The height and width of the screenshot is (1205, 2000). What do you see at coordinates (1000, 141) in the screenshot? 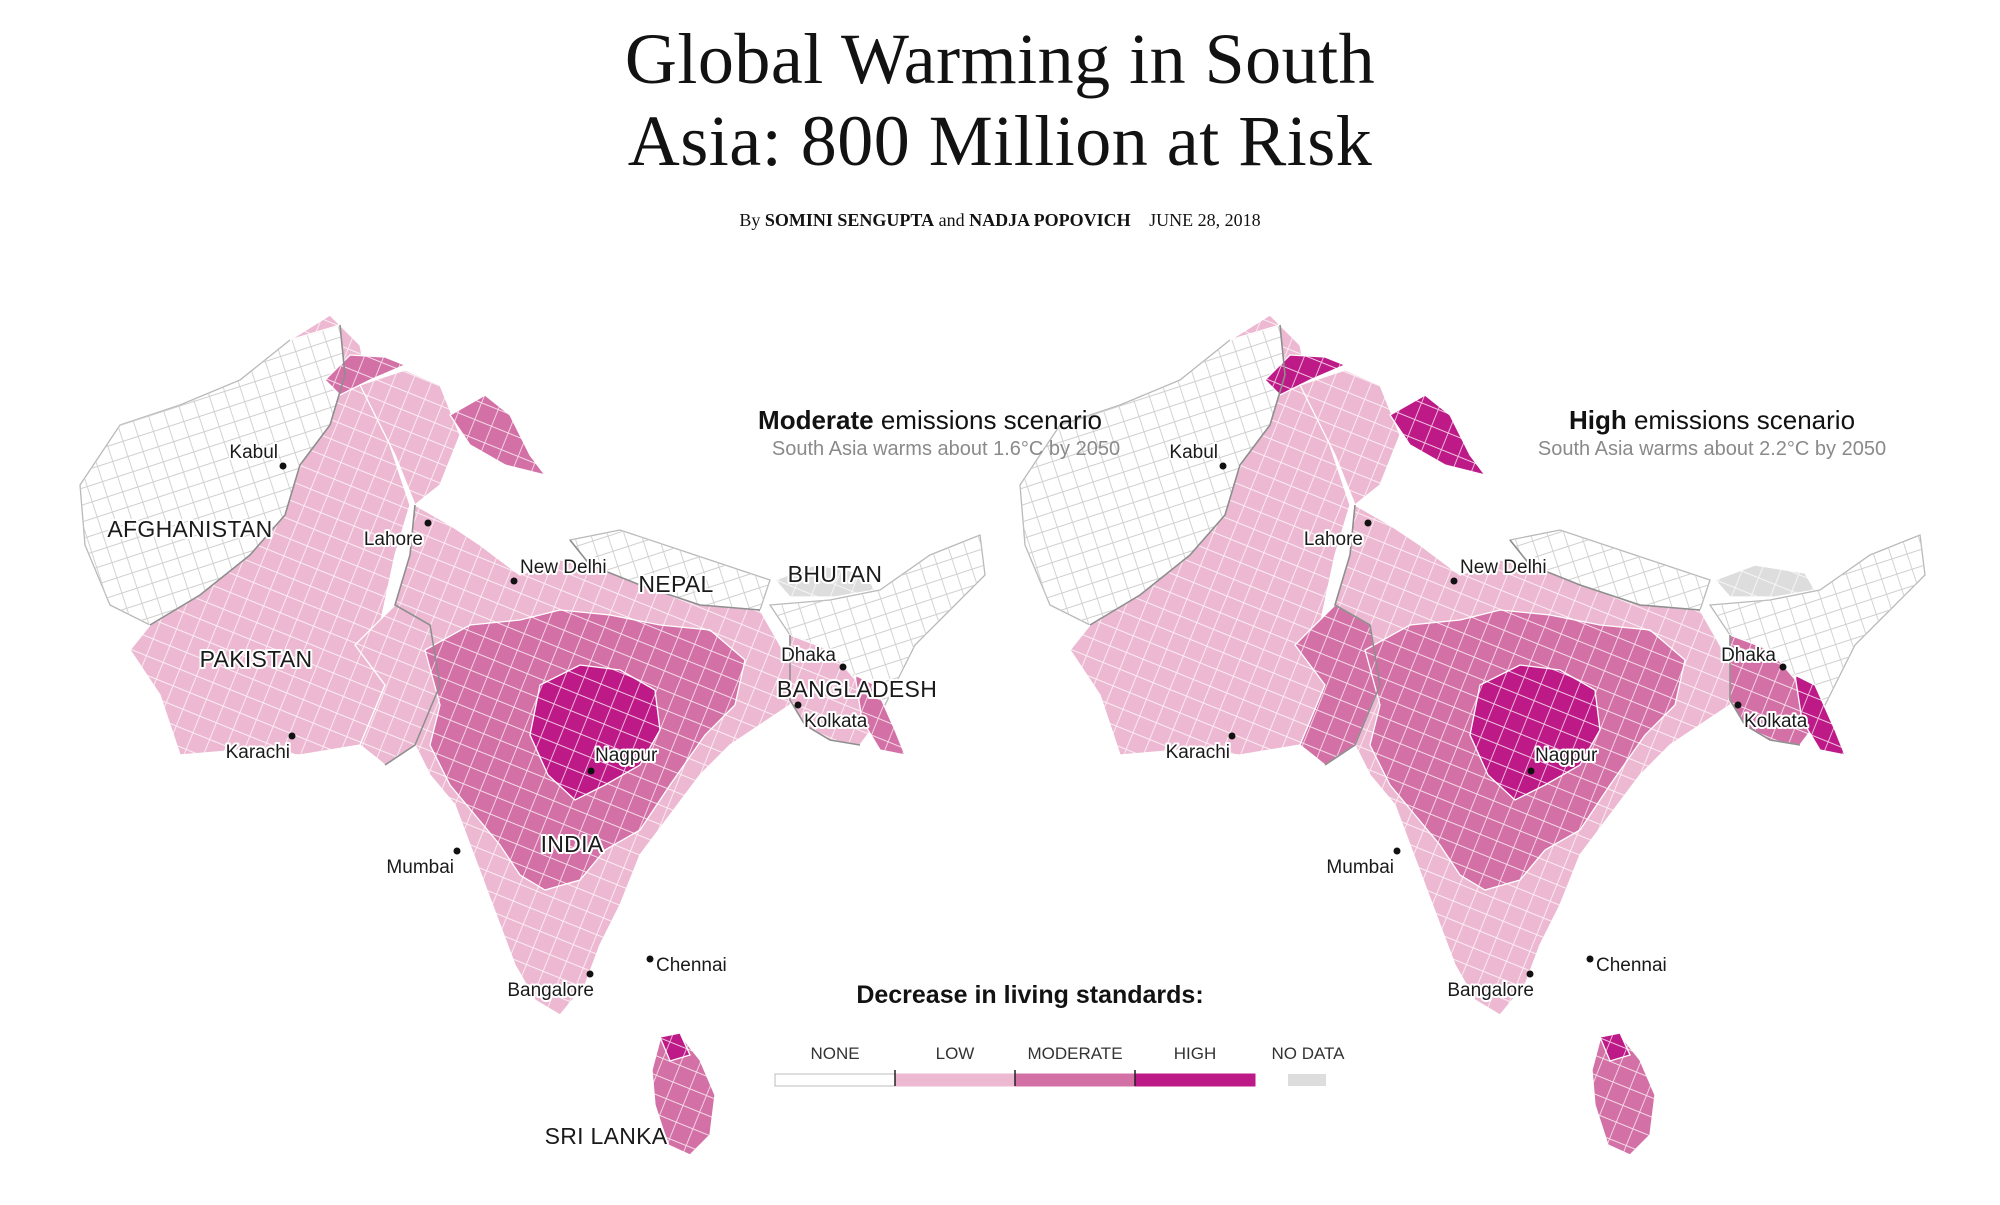
I see `headline-line-2: Asia: 800 Million at Risk` at bounding box center [1000, 141].